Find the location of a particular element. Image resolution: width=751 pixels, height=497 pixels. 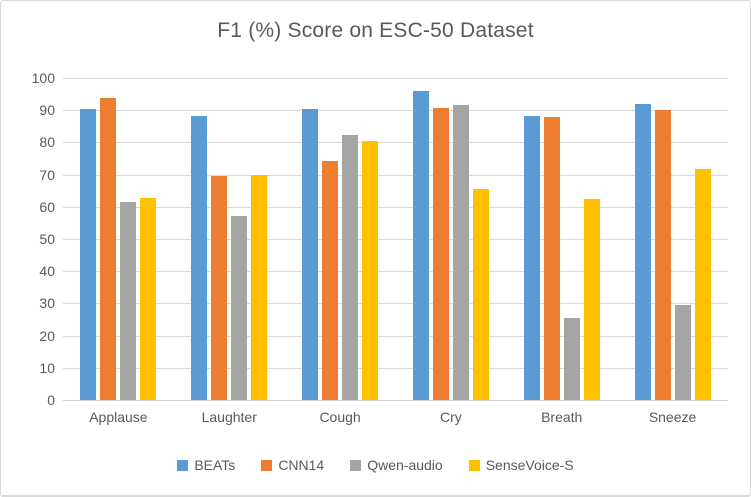

bar-qwen-audio-breath is located at coordinates (571, 358).